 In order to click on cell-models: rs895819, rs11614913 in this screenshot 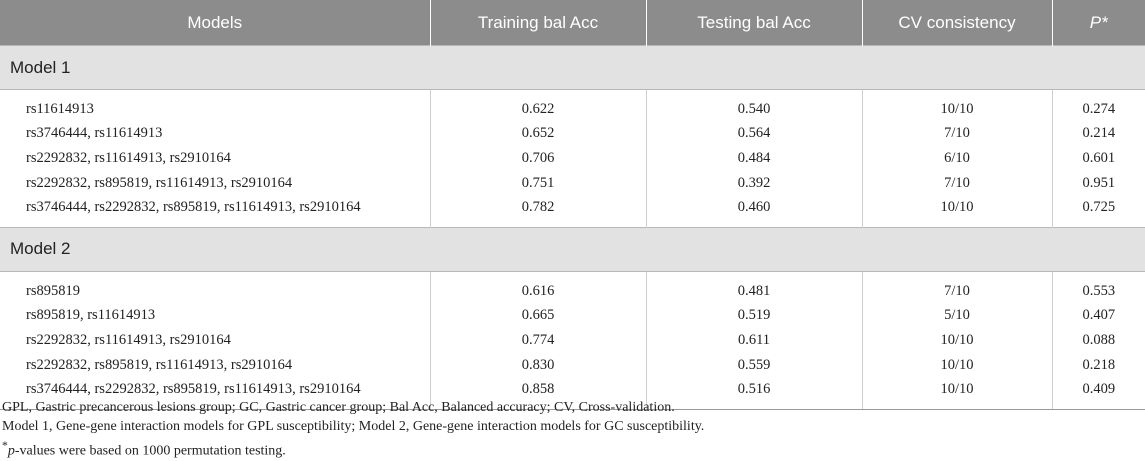, I will do `click(215, 316)`.